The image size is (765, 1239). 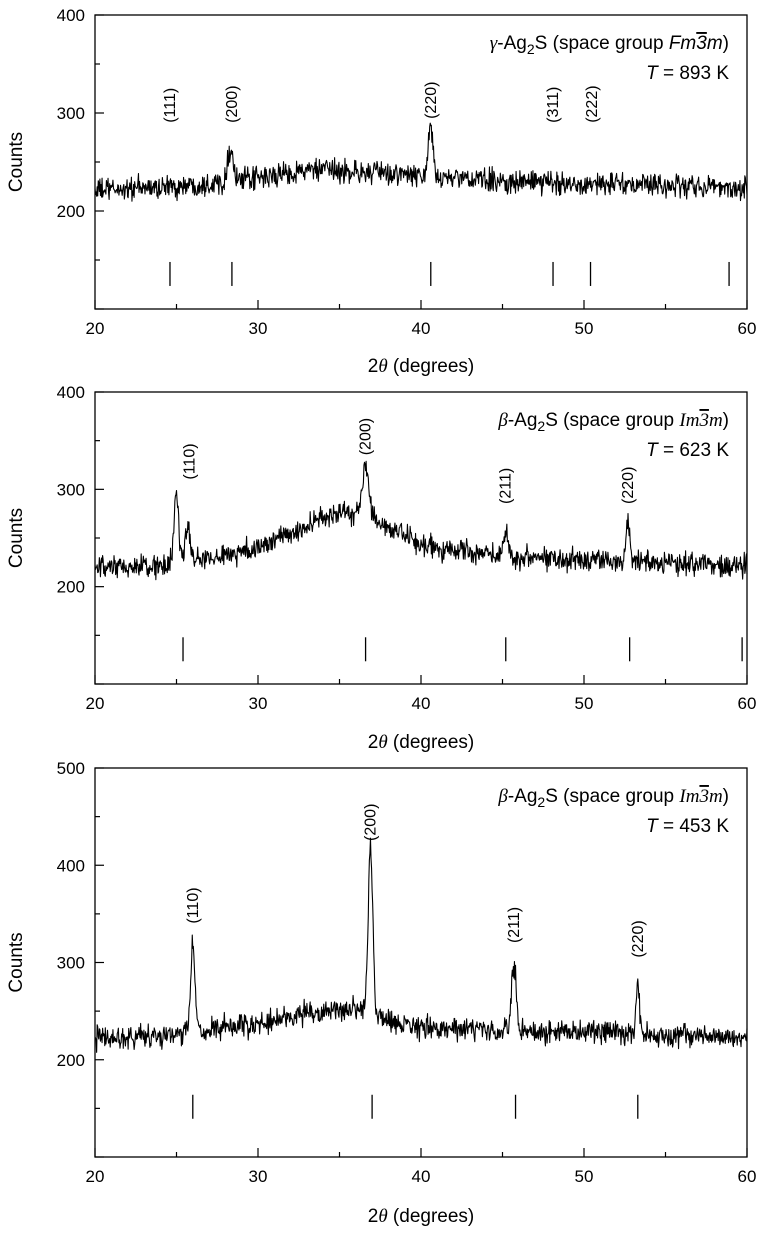 I want to click on legend-phase: γ-Ag2S (space group Fm3m), so click(x=609, y=45).